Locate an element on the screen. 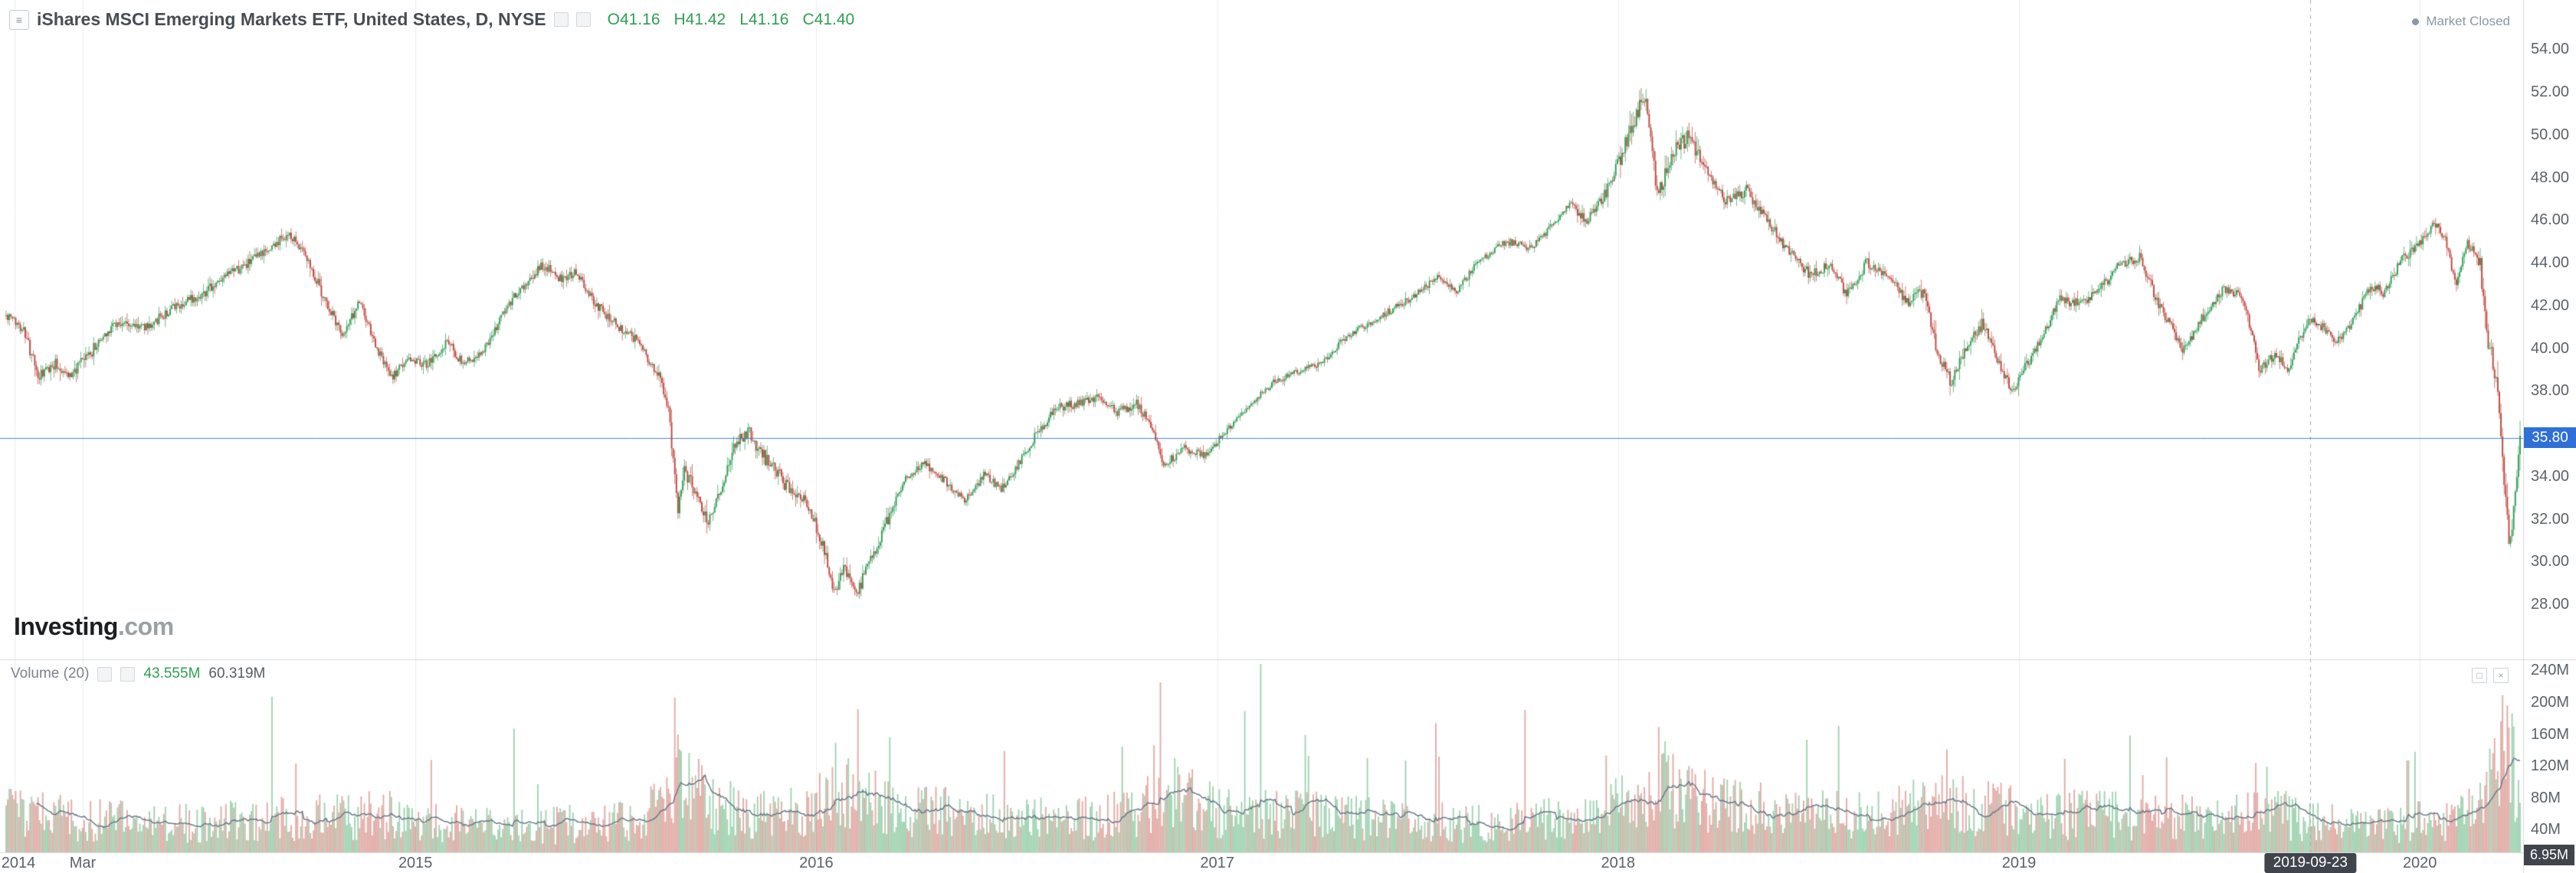 The width and height of the screenshot is (2576, 873). volume-tick-label: 80M is located at coordinates (2546, 798).